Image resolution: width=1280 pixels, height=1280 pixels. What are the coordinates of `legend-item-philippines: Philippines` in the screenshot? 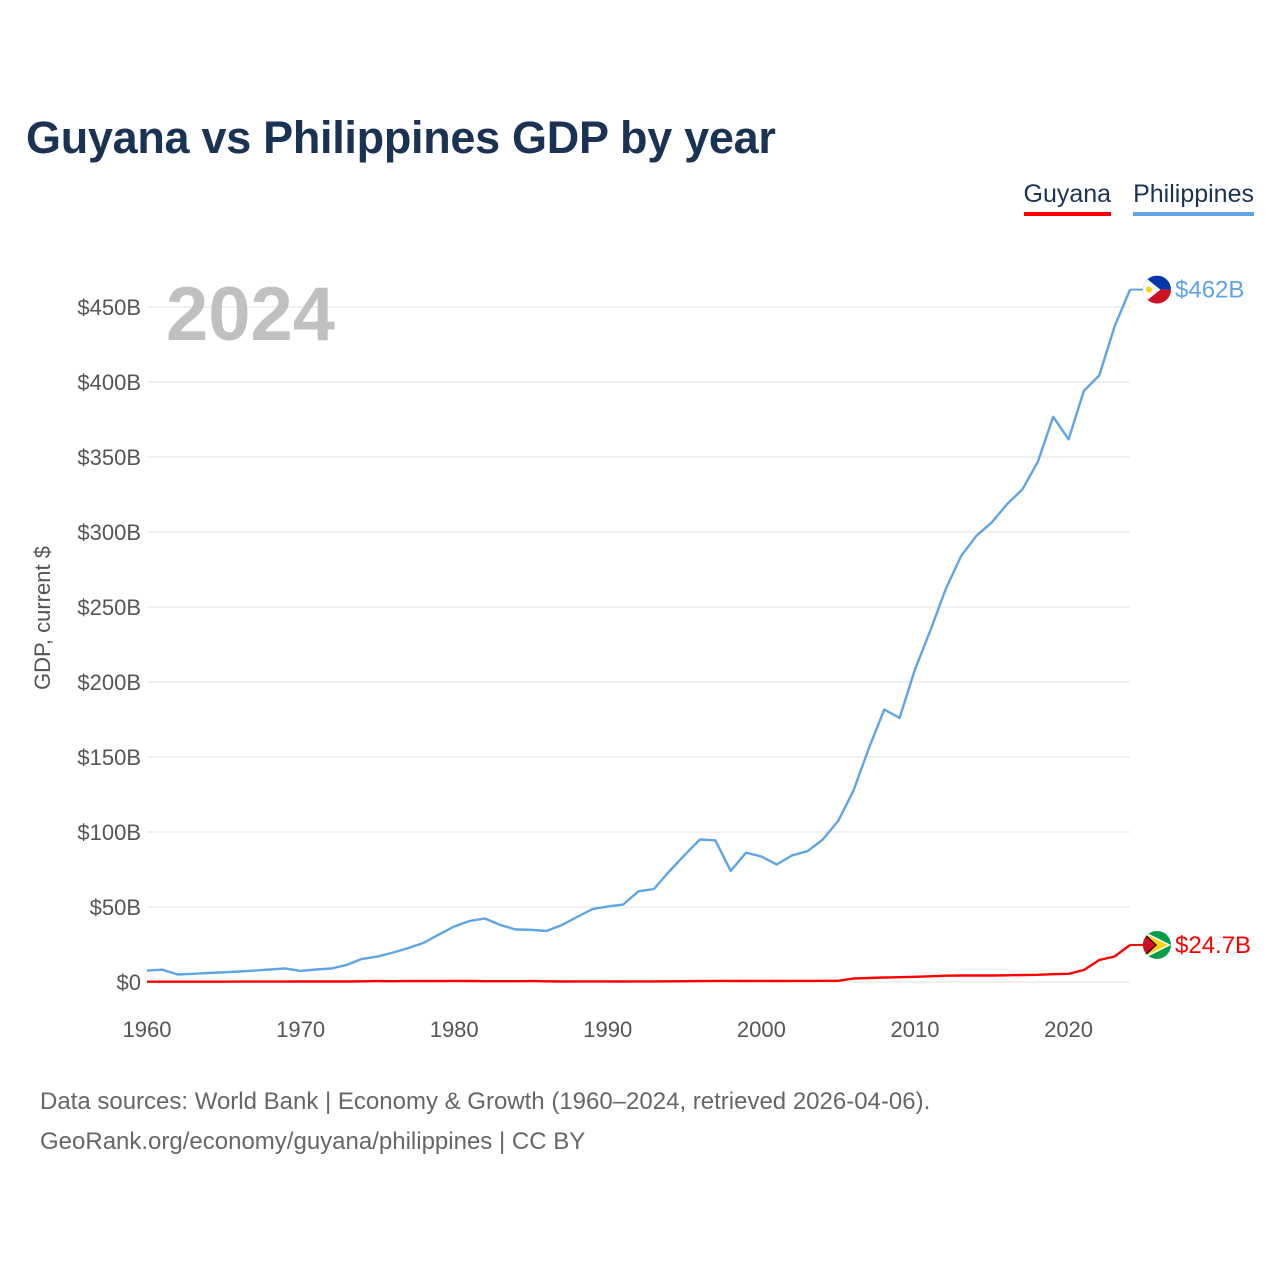 It's located at (1193, 198).